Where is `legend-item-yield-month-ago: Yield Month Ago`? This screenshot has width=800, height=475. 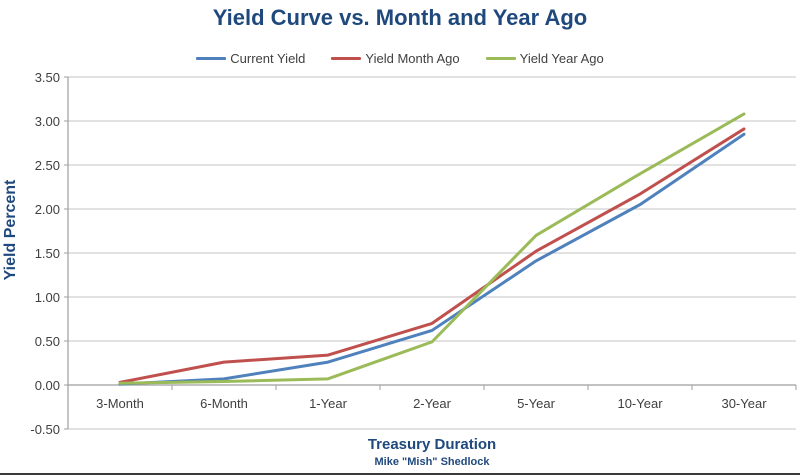 legend-item-yield-month-ago: Yield Month Ago is located at coordinates (395, 58).